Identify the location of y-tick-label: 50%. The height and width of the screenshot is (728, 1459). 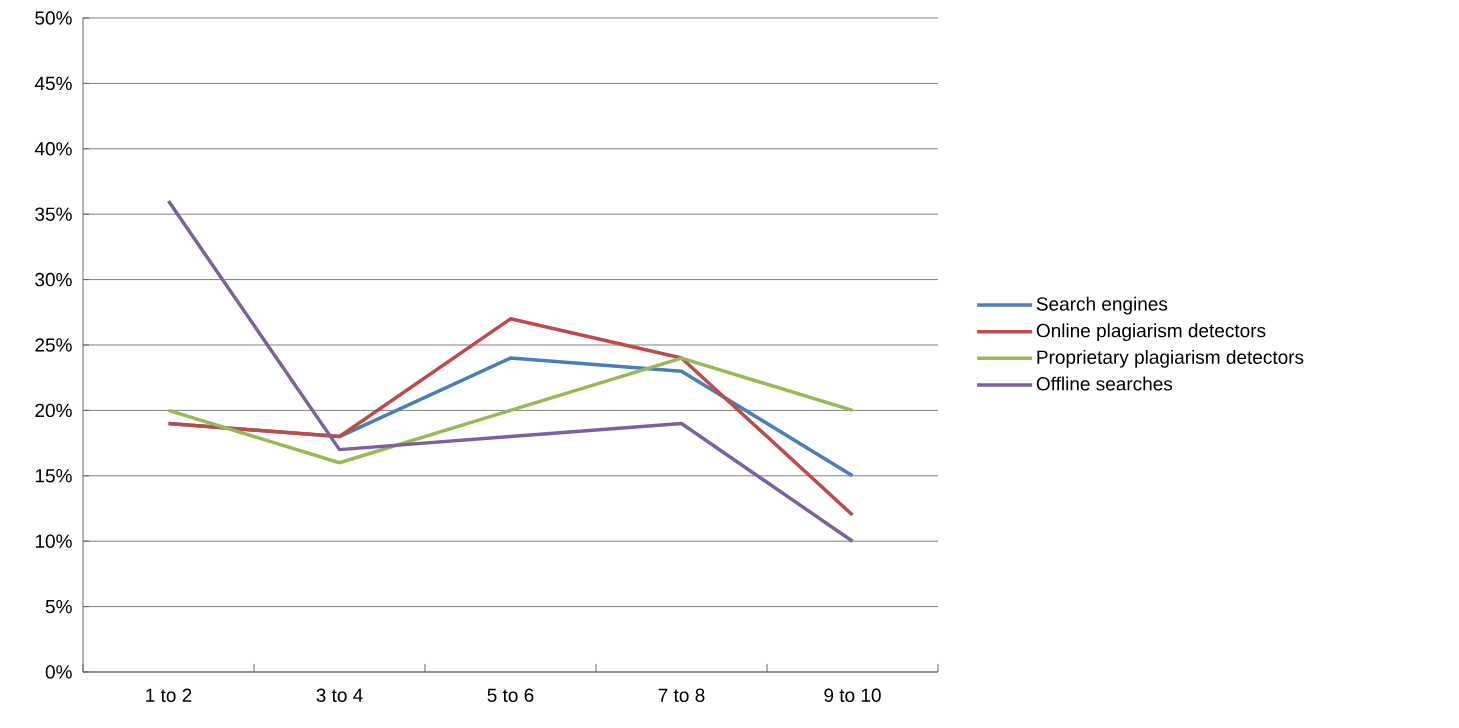
(53, 18).